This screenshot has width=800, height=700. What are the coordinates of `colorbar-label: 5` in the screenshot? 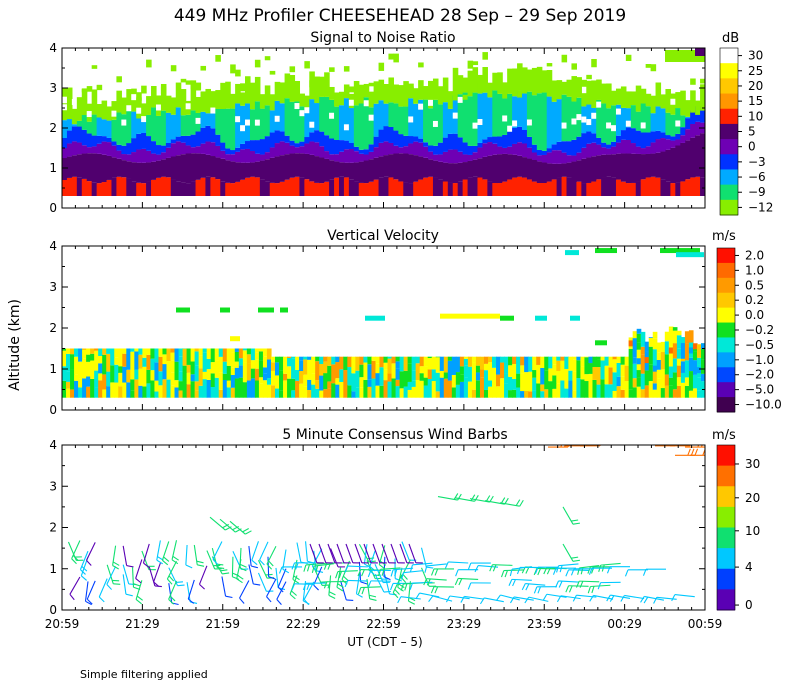 It's located at (752, 132).